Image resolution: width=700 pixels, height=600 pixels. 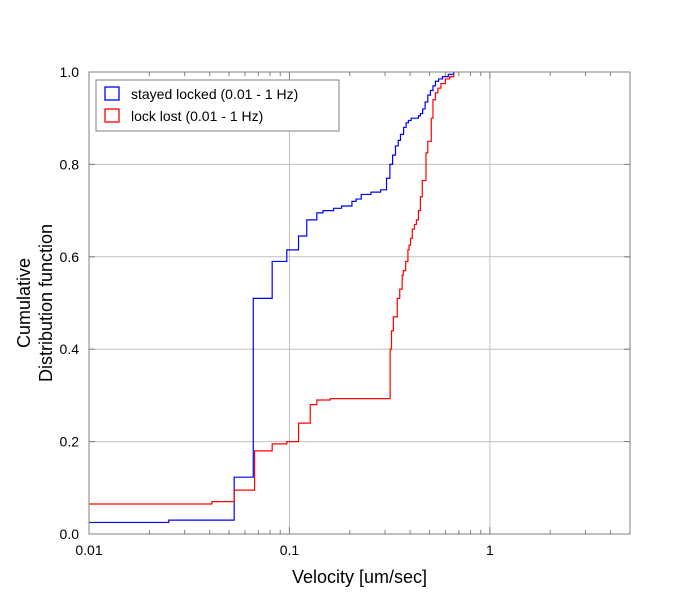 I want to click on y-tick-label: 0.2, so click(x=70, y=442).